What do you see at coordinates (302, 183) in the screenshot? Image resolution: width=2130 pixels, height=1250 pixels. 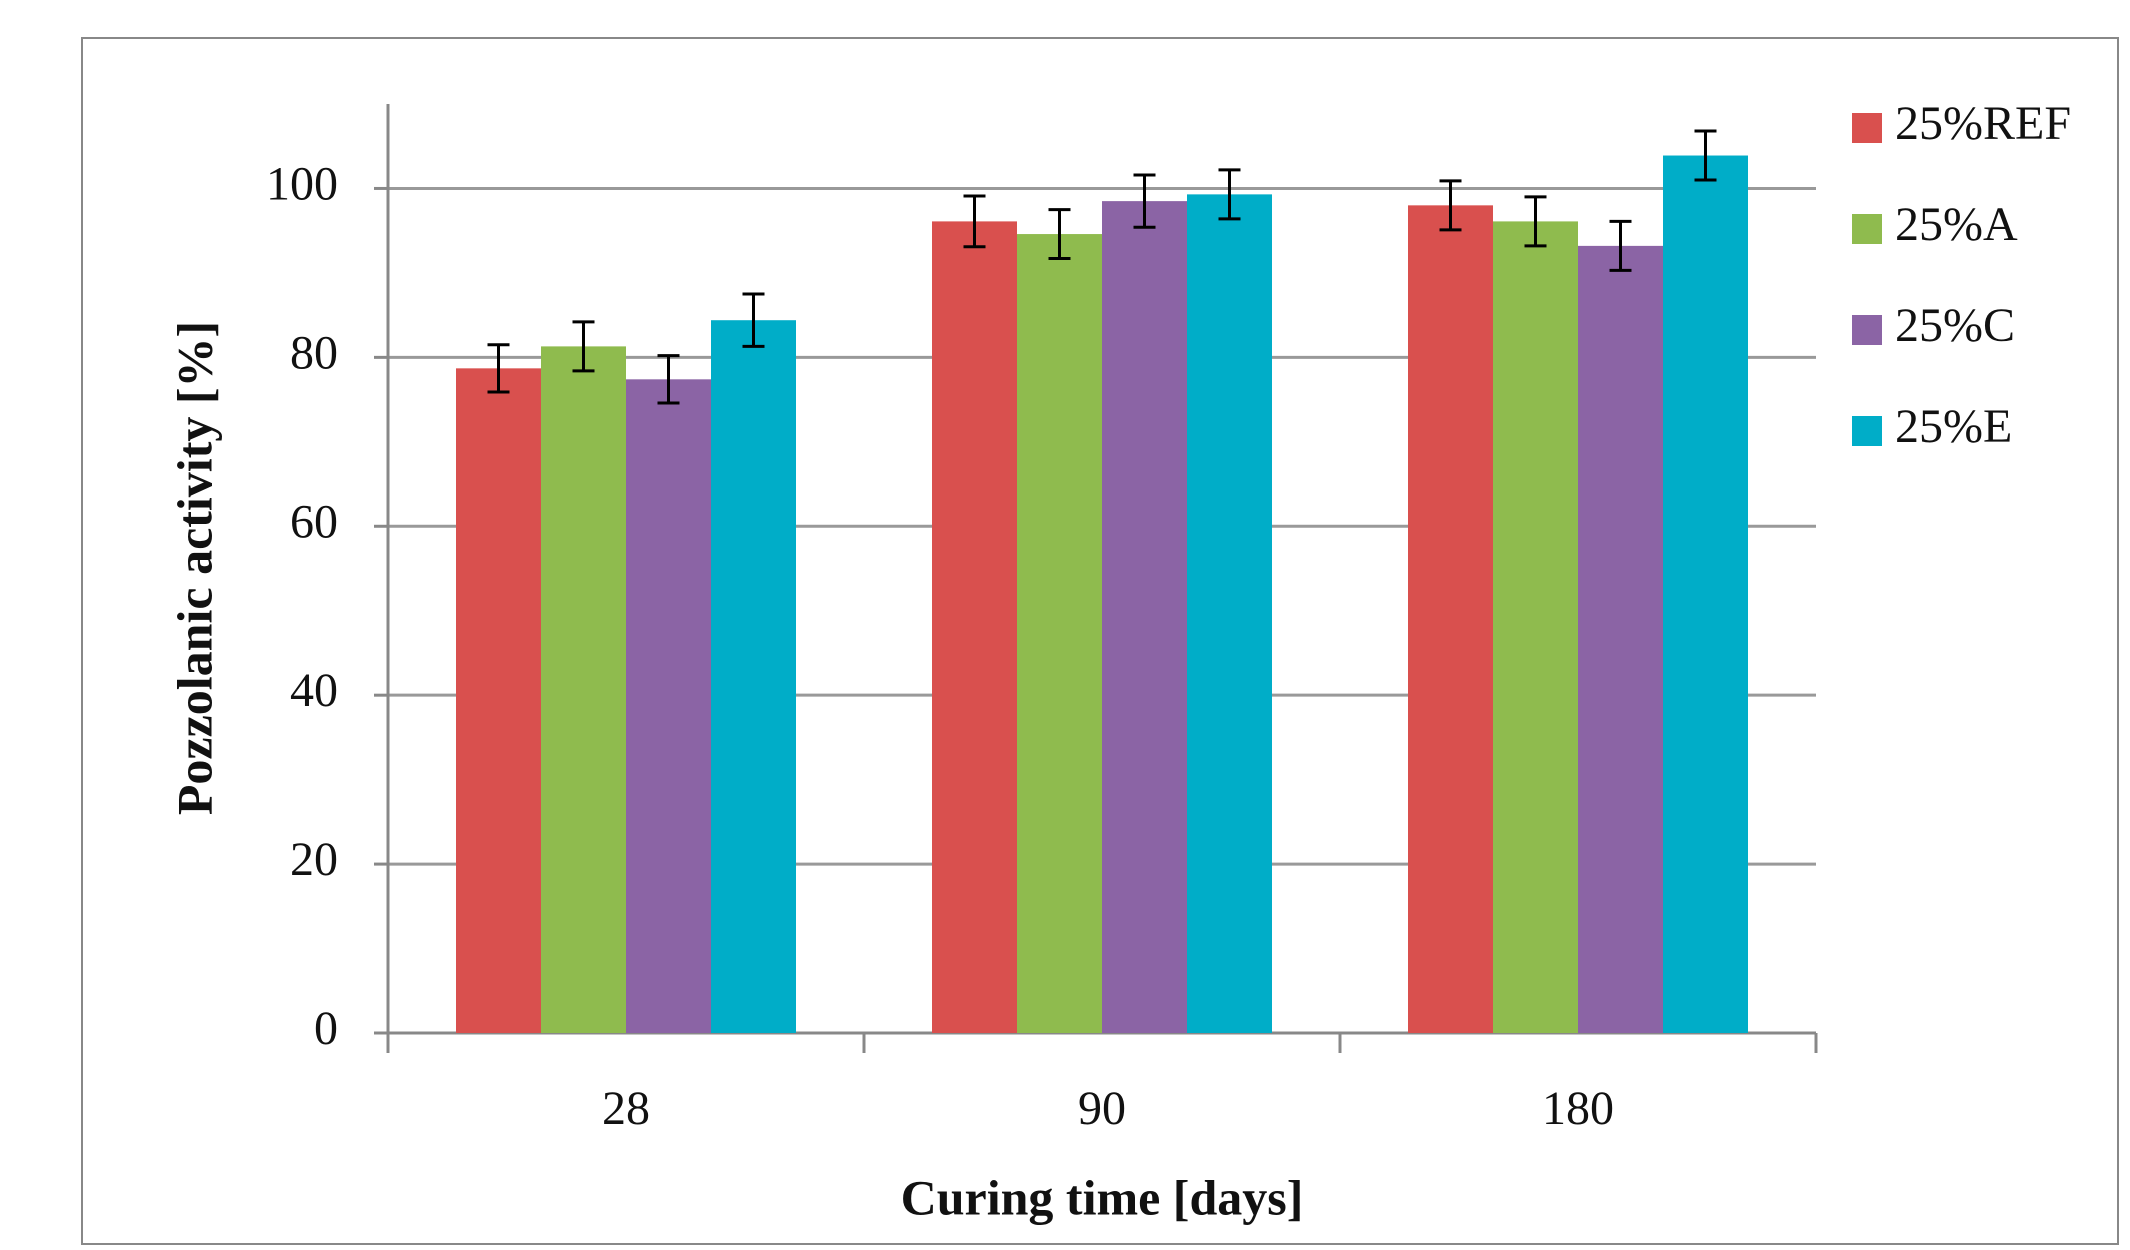 I see `y-tick-label: 100` at bounding box center [302, 183].